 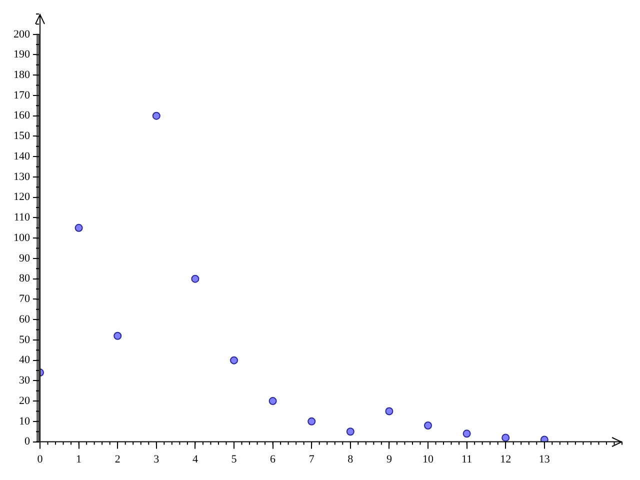 I want to click on x-tick-label: 2, so click(x=117, y=459).